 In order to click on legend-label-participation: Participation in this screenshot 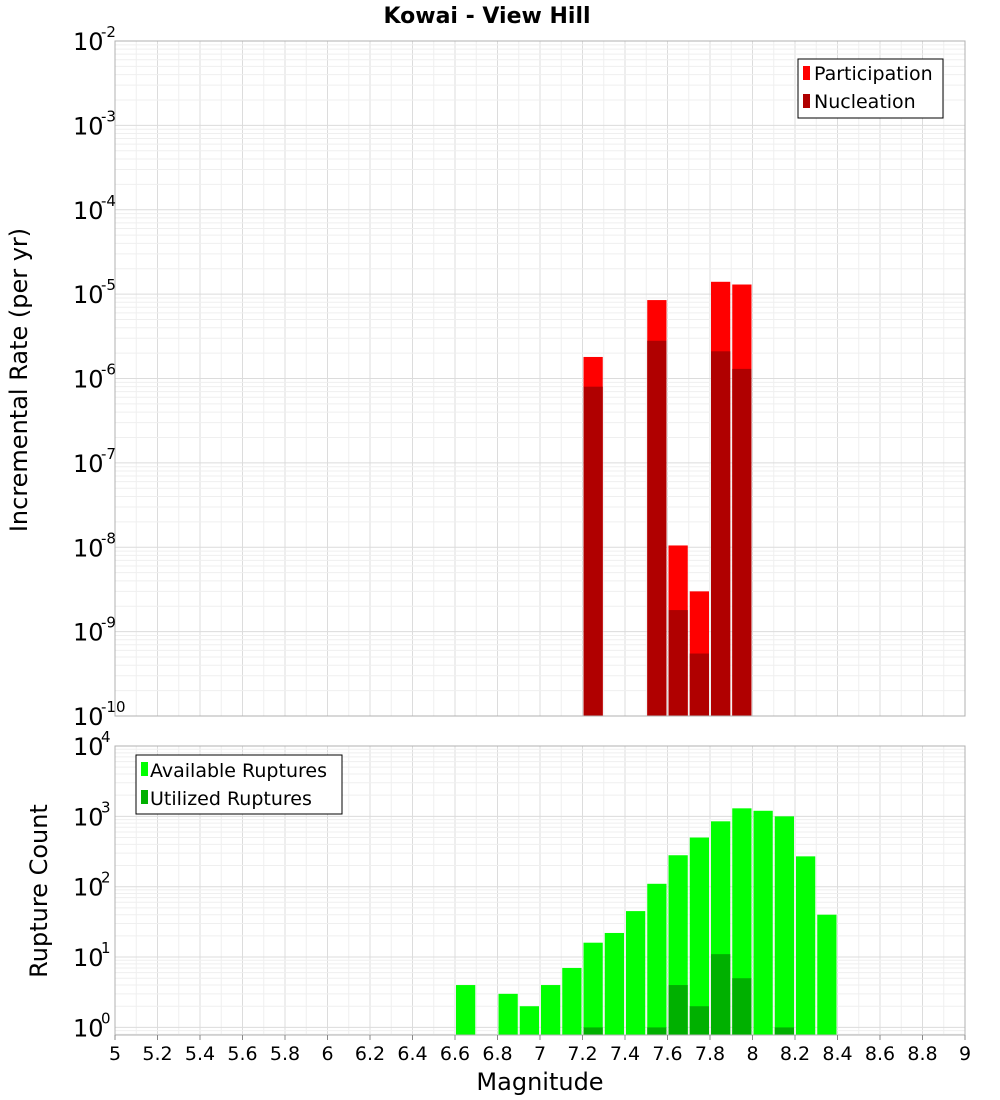, I will do `click(873, 74)`.